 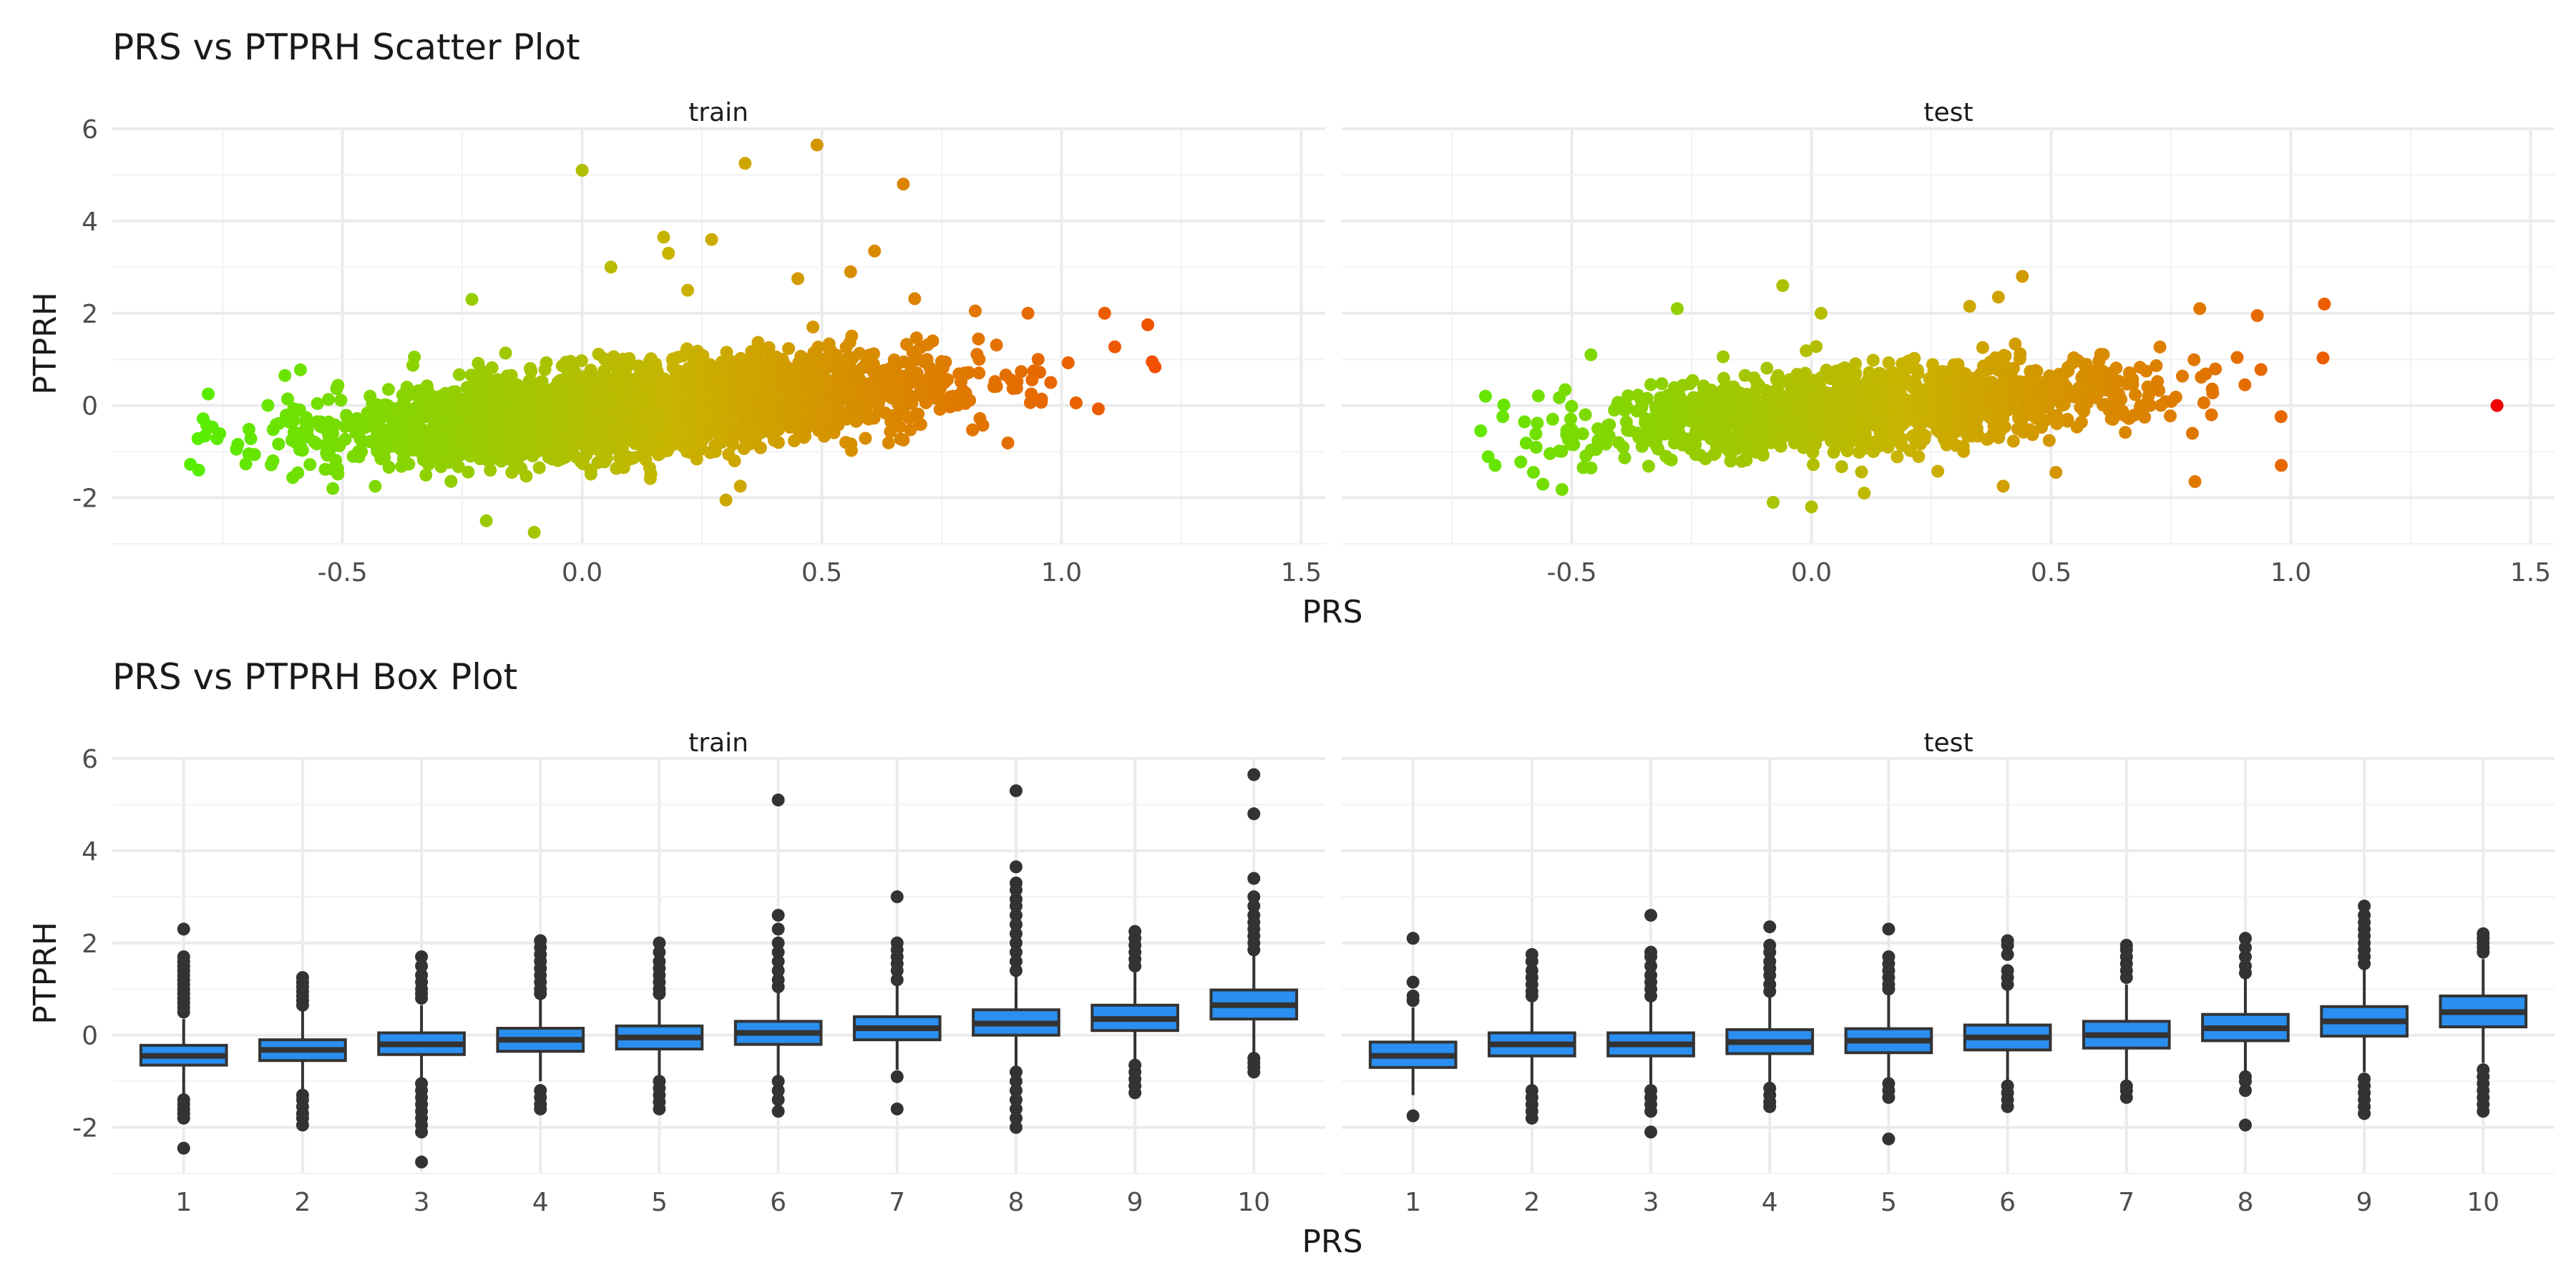 What do you see at coordinates (1016, 1202) in the screenshot?
I see `box-x-tick-label: 8` at bounding box center [1016, 1202].